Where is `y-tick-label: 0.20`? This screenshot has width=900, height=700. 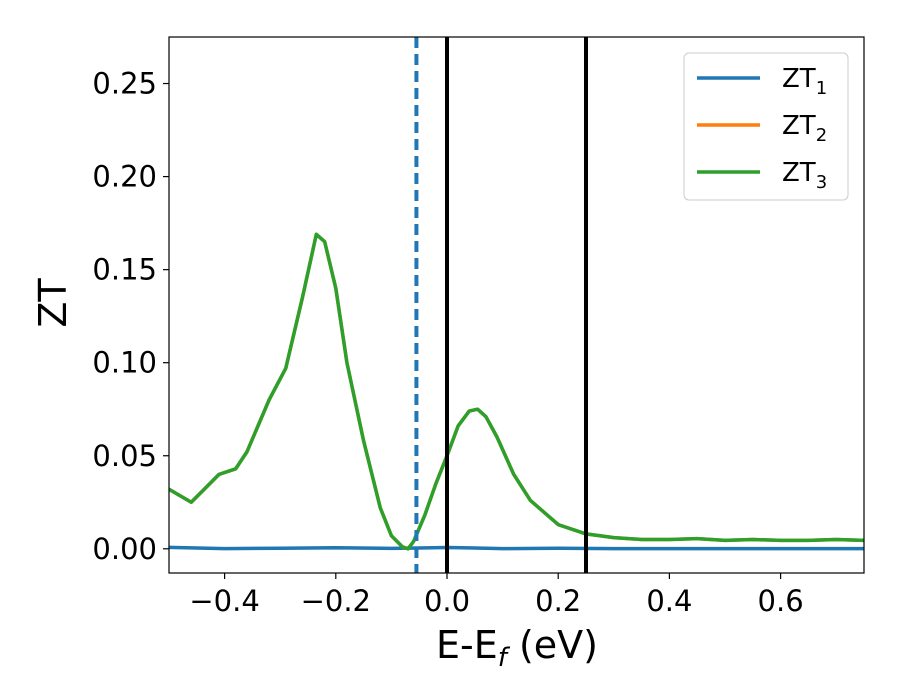
y-tick-label: 0.20 is located at coordinates (124, 177).